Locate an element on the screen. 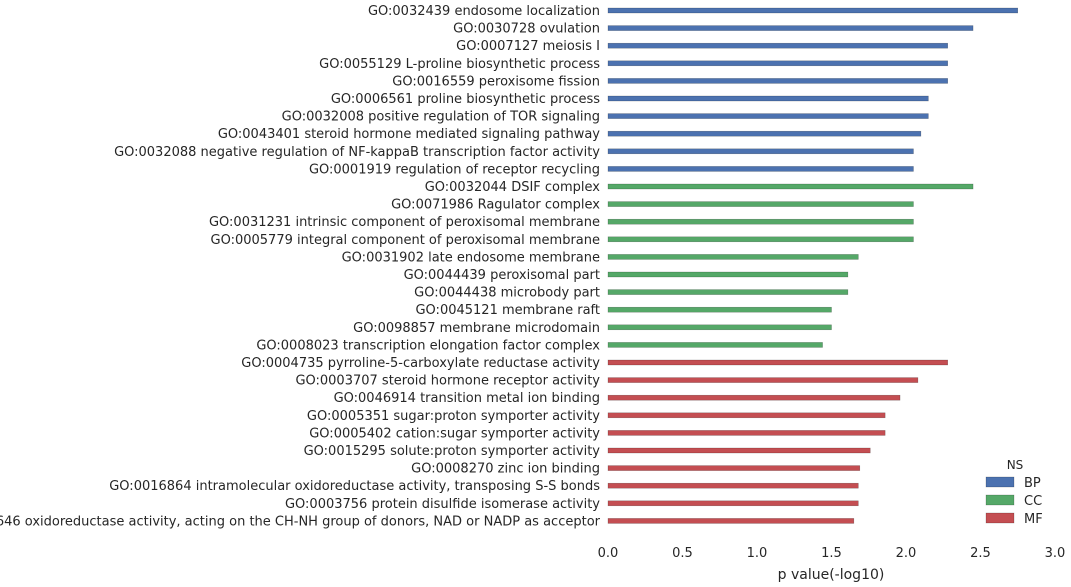 The height and width of the screenshot is (587, 1071). category-label: GO:0006561 proline biosynthetic process is located at coordinates (465, 99).